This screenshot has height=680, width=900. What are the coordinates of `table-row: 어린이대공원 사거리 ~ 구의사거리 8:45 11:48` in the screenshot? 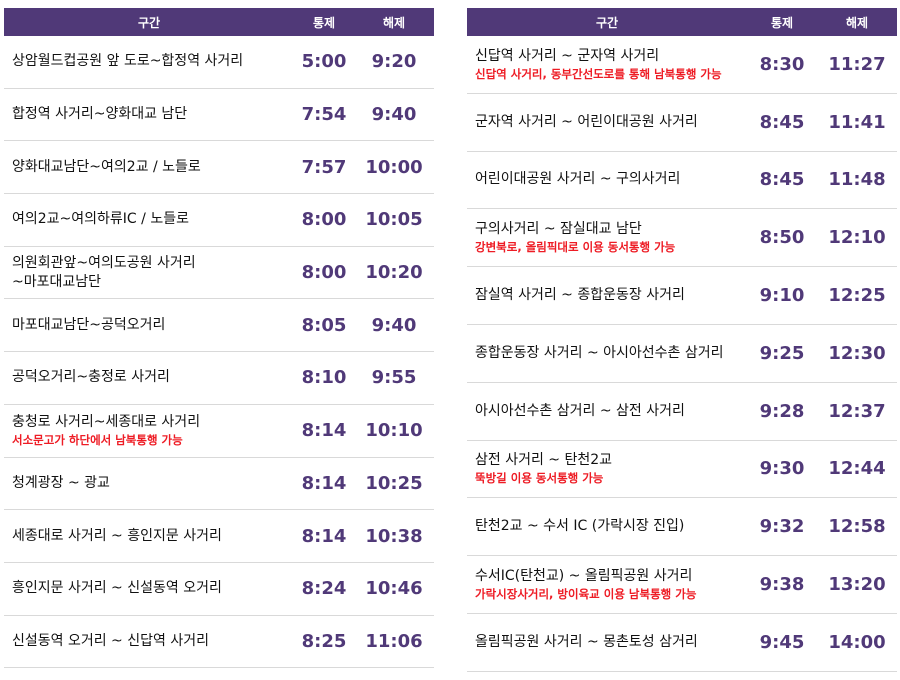 It's located at (682, 181).